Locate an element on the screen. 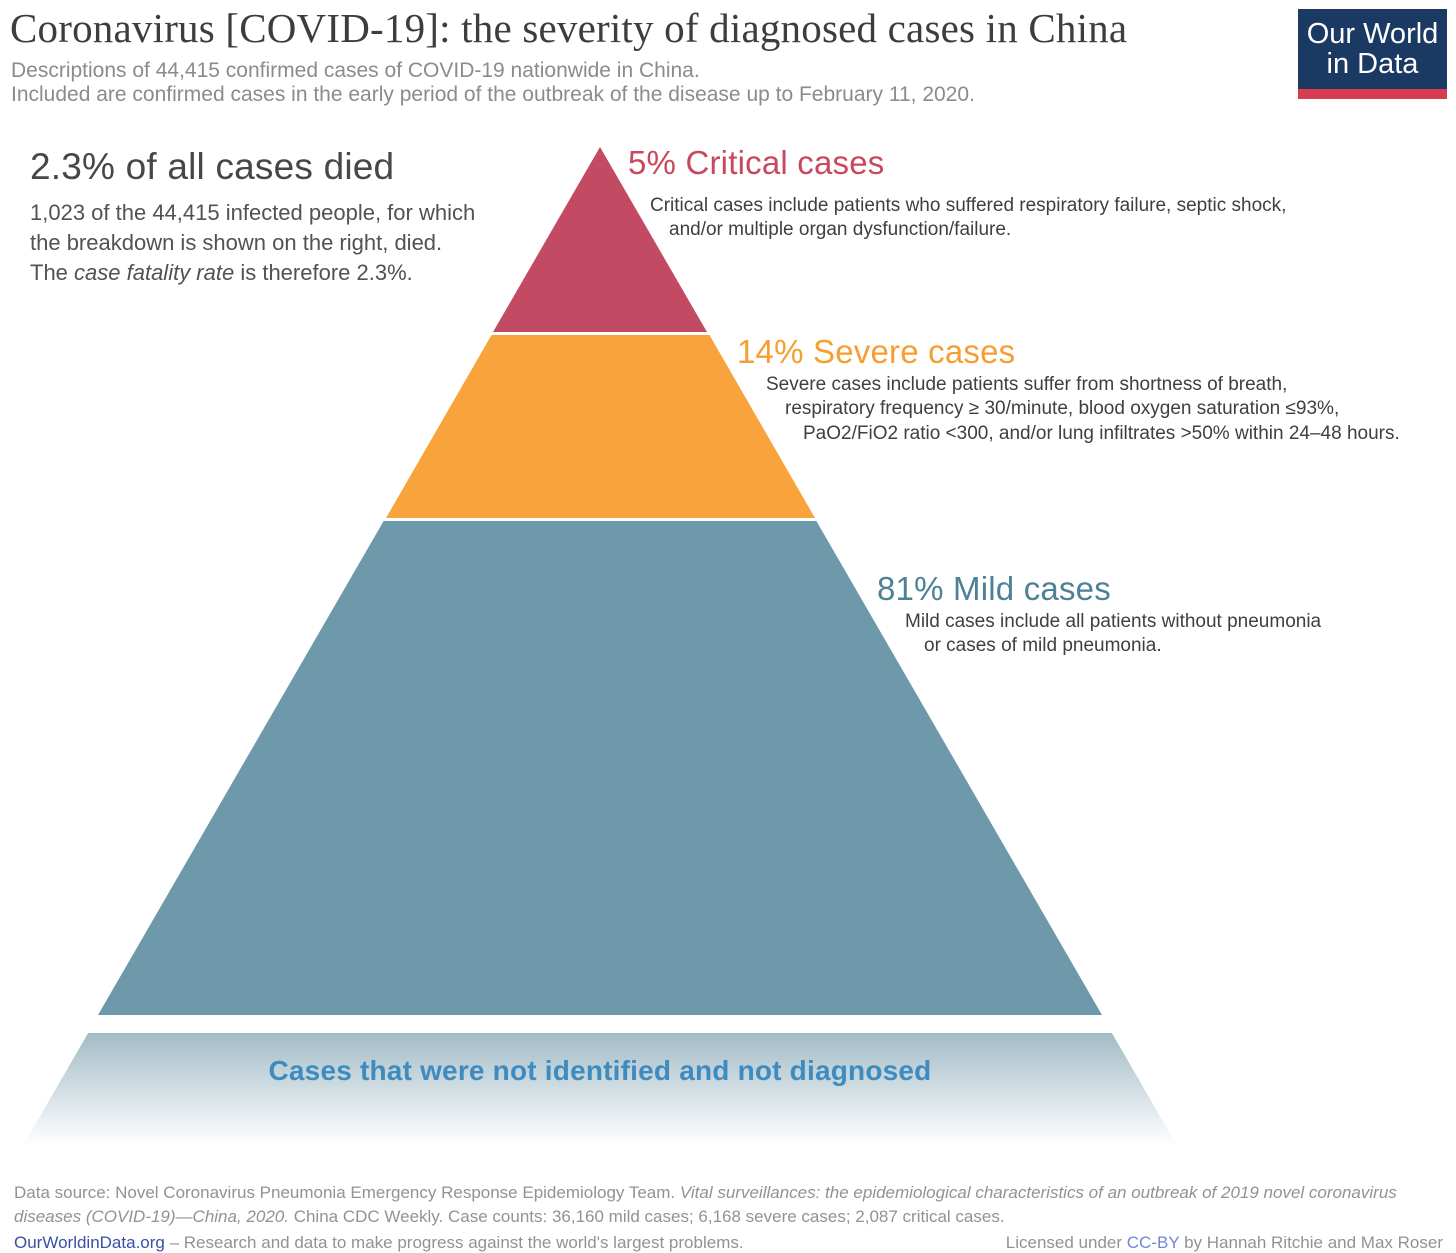 This screenshot has height=1253, width=1456. owid-link: OurWorldinData.org is located at coordinates (89, 1242).